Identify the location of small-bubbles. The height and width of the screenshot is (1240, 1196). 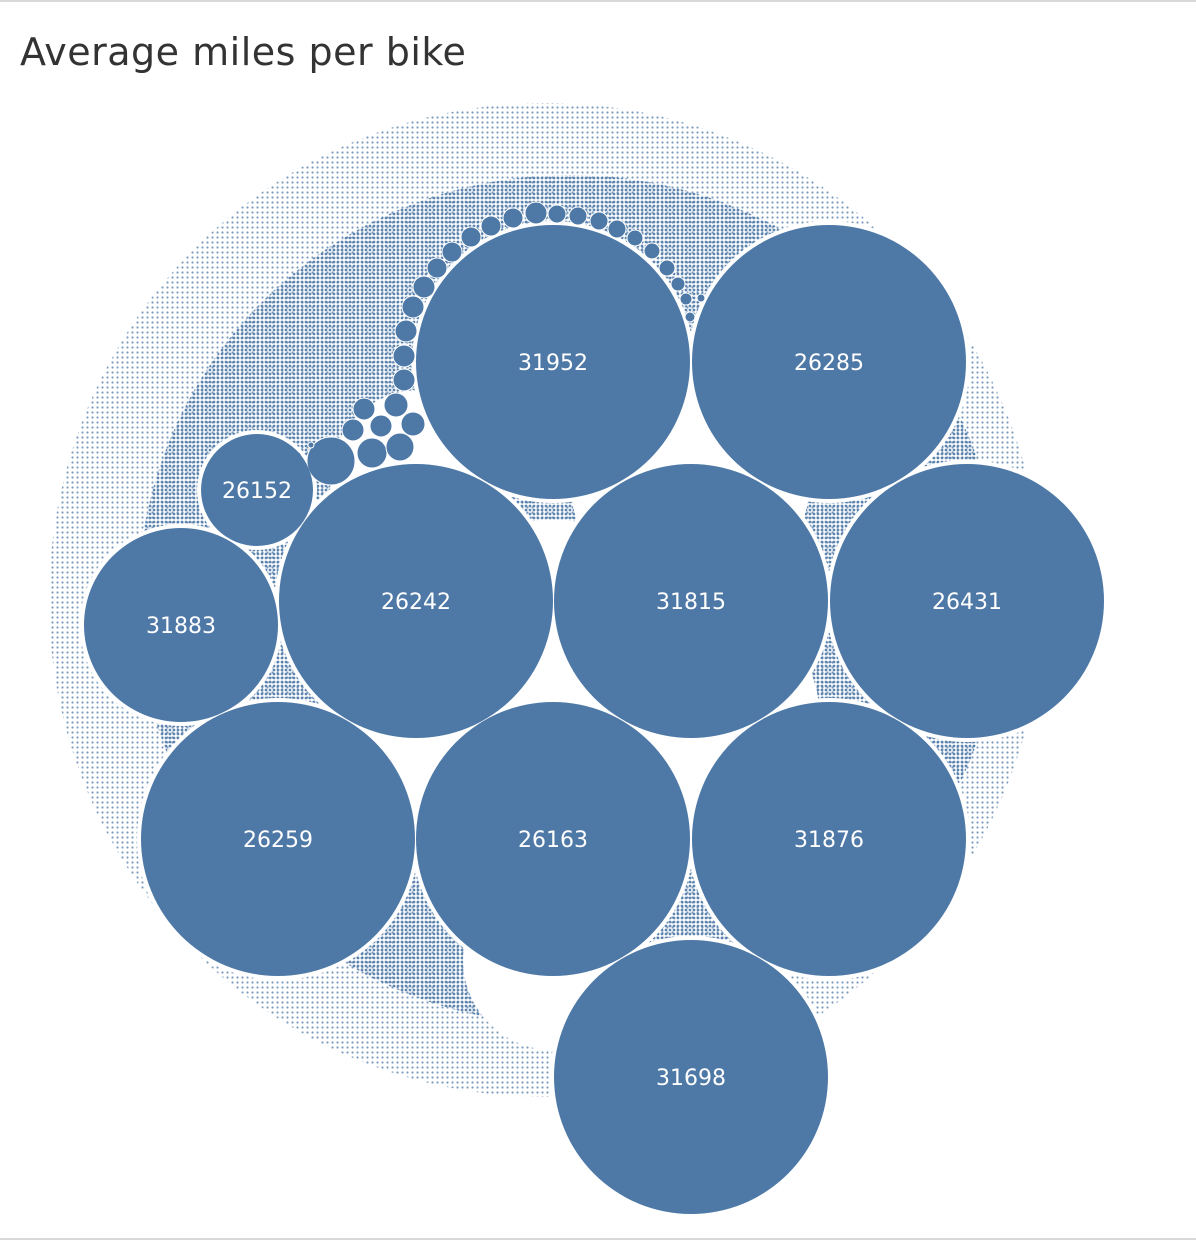
(500, 343).